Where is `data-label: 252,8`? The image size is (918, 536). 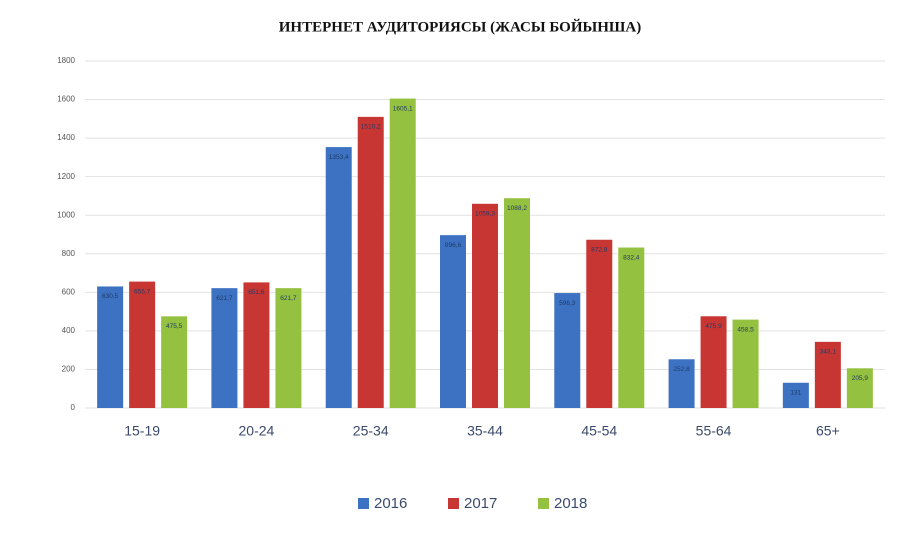
data-label: 252,8 is located at coordinates (681, 369).